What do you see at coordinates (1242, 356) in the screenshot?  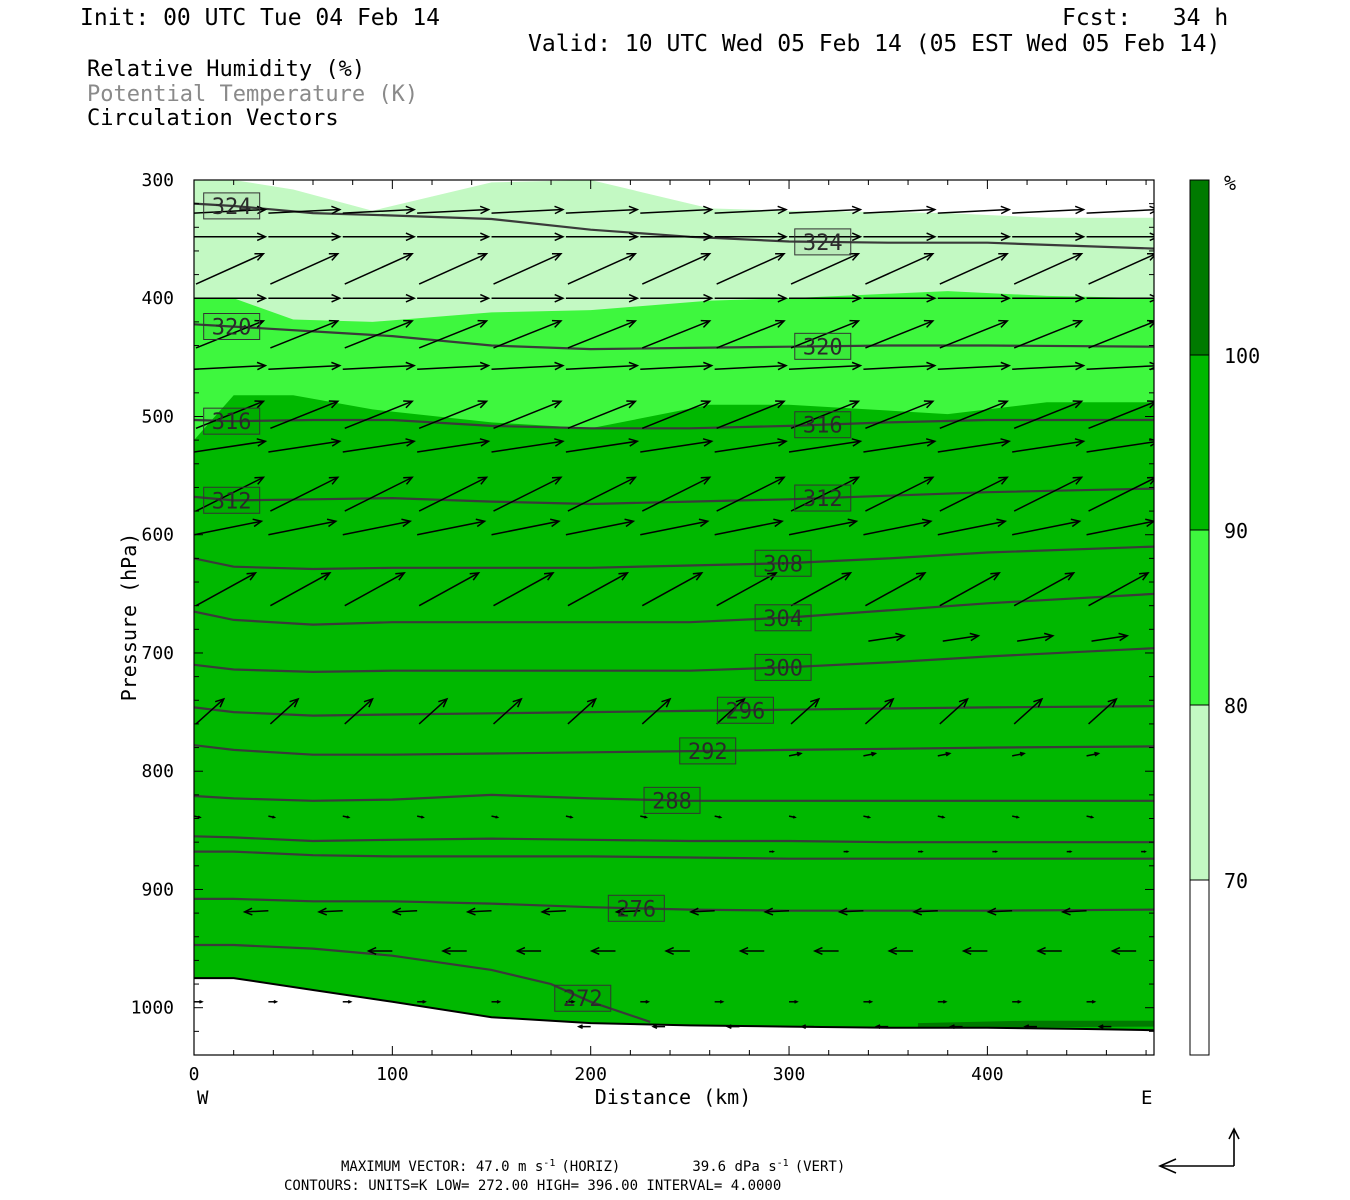 I see `colorbar-tick-label: 100` at bounding box center [1242, 356].